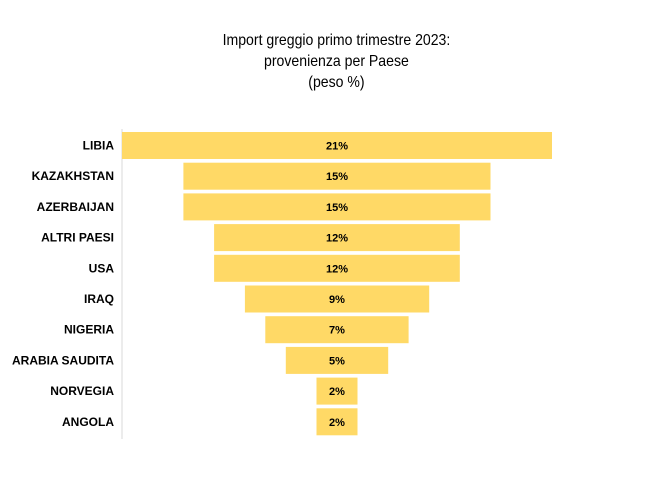  I want to click on category-label-kazakhstan: KAZAKHSTAN, so click(73, 176).